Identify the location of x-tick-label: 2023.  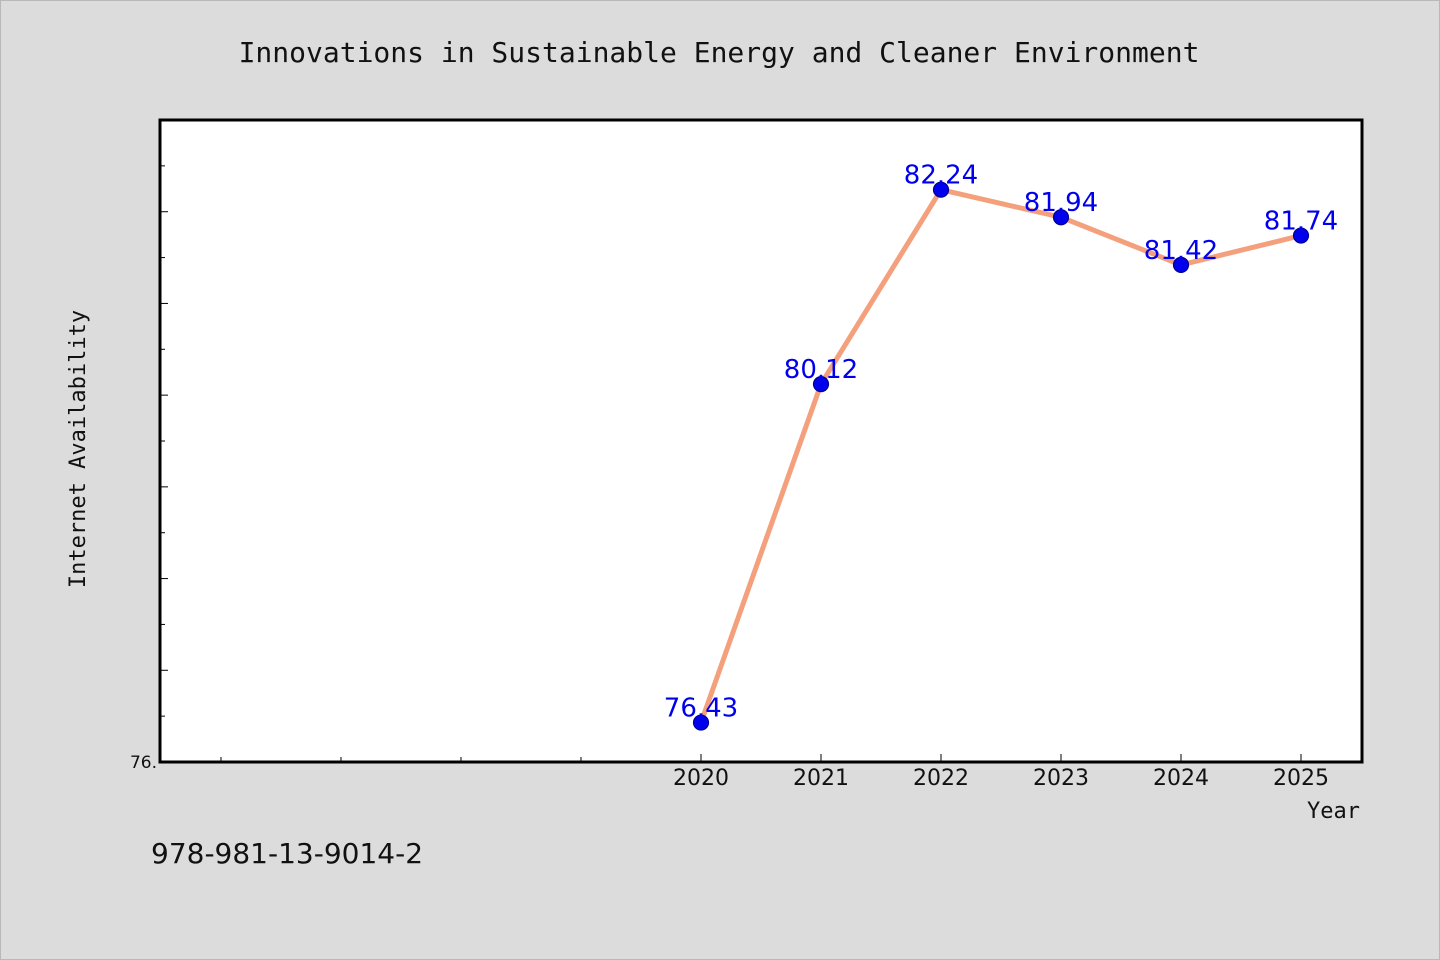
(1061, 778).